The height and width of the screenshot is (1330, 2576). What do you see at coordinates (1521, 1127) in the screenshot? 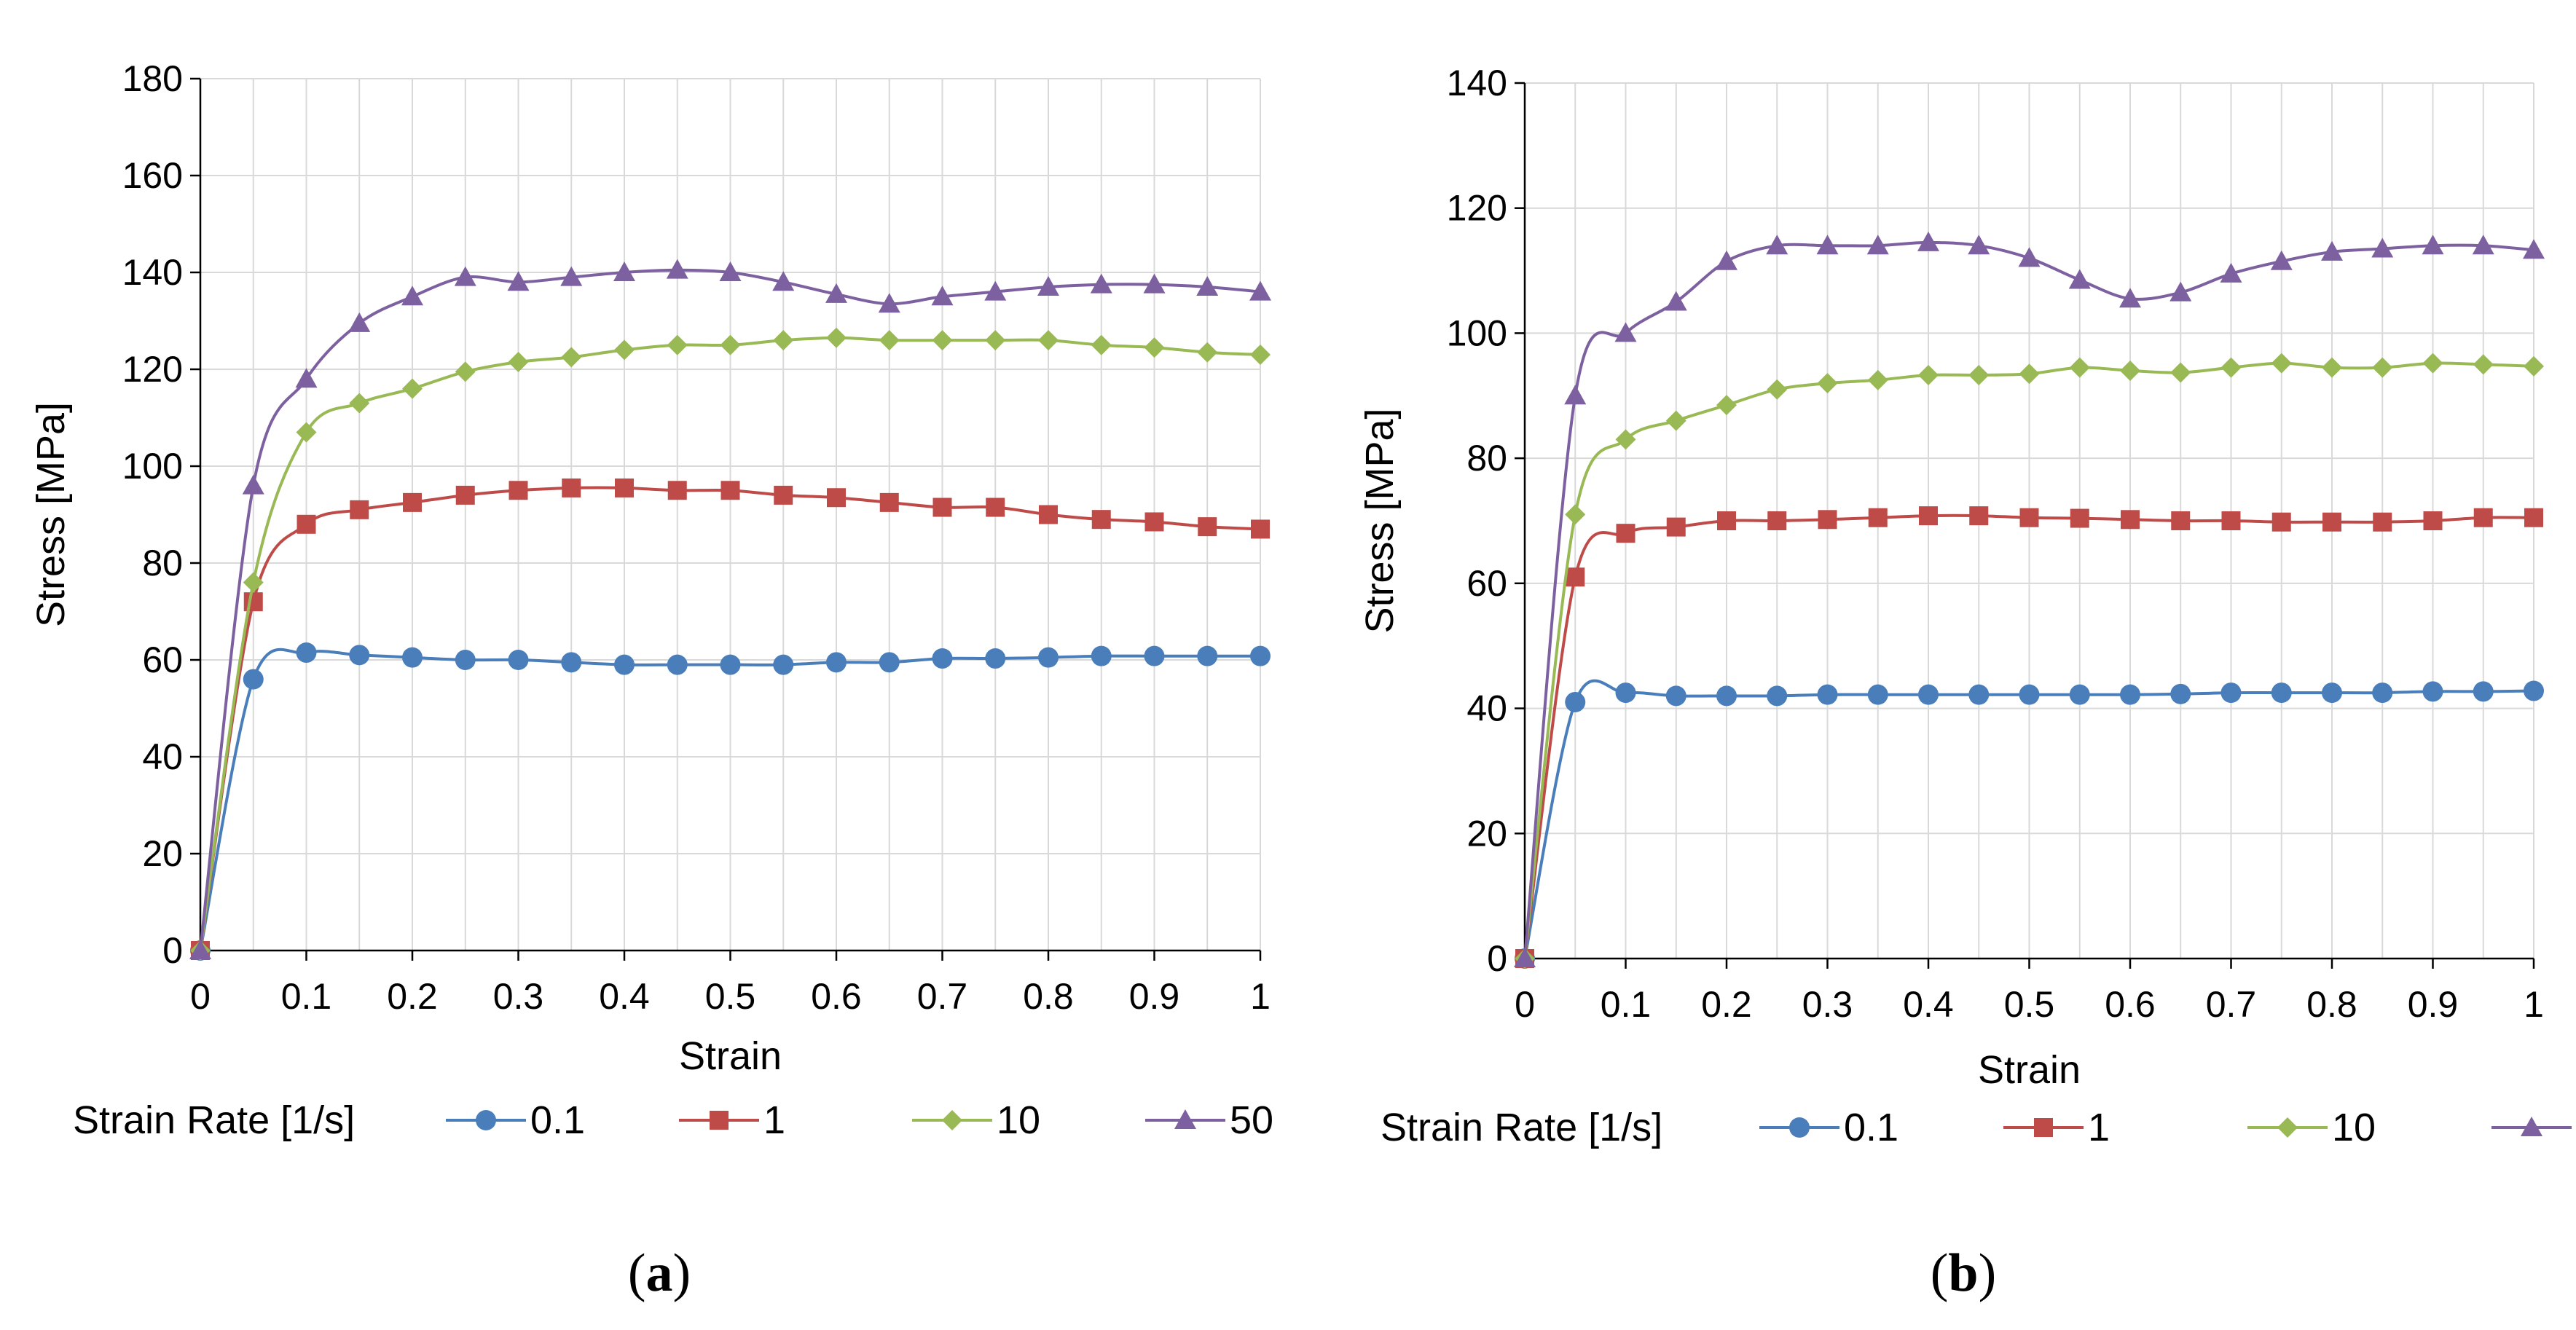
I see `legend-title: Strain Rate [1/s]` at bounding box center [1521, 1127].